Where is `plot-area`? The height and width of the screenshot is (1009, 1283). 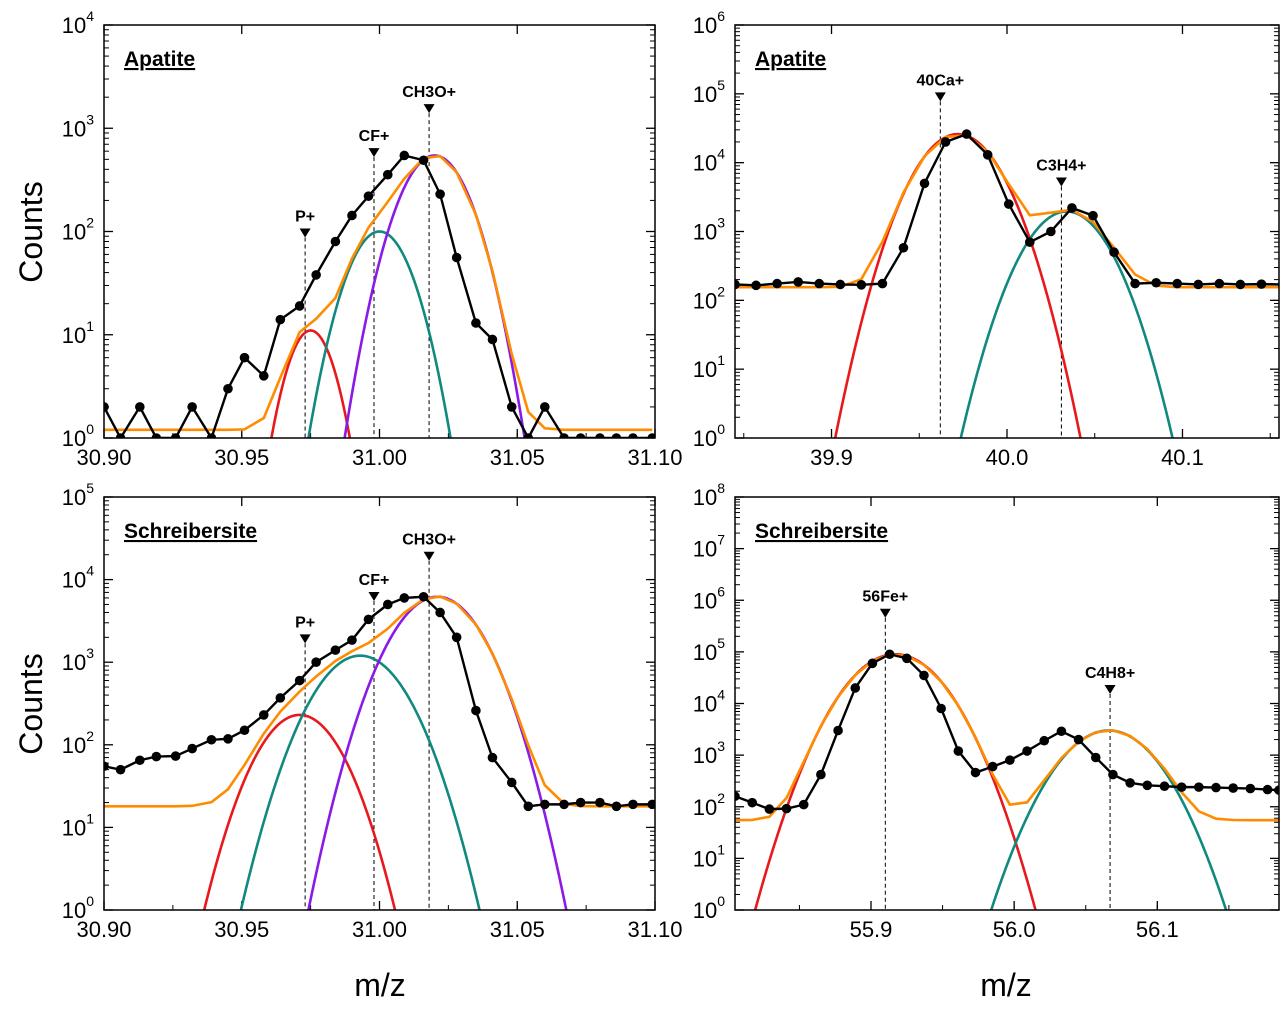
plot-area is located at coordinates (1007, 763).